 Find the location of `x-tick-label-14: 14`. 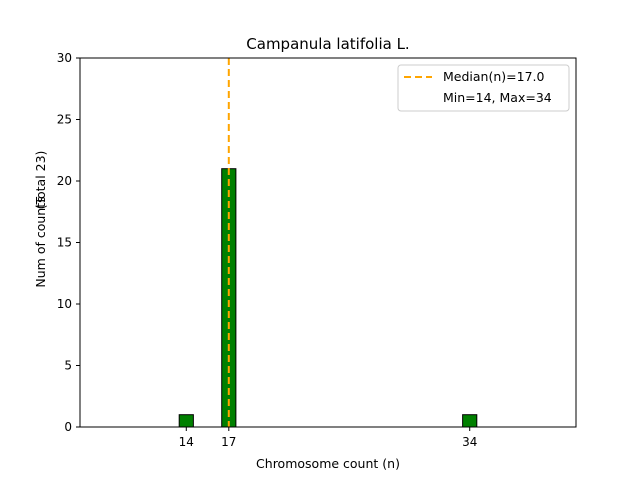

x-tick-label-14: 14 is located at coordinates (186, 442).